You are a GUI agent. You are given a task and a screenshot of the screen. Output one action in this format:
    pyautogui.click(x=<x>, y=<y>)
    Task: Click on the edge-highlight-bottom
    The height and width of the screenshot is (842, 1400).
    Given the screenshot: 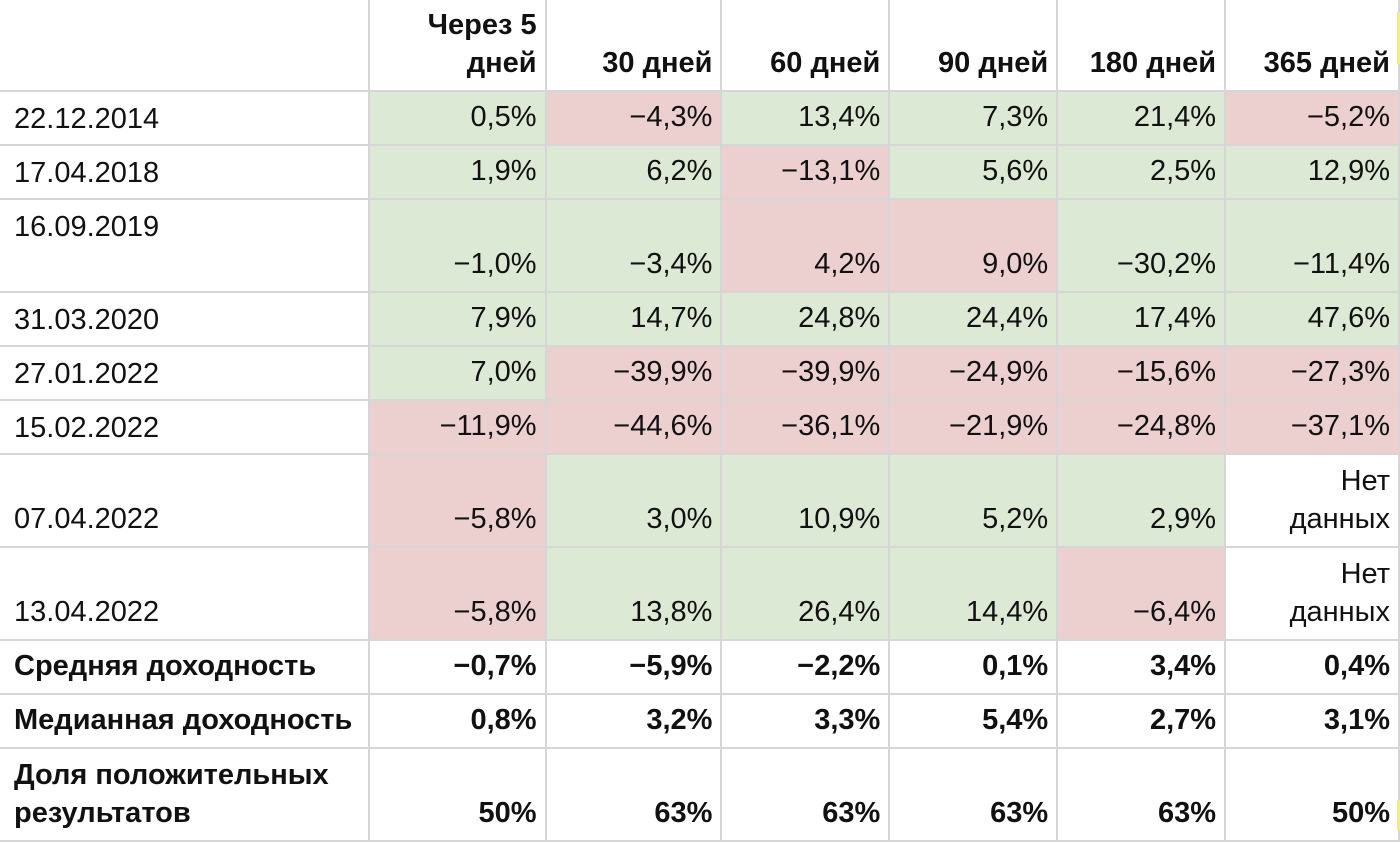 What is the action you would take?
    pyautogui.click(x=1398, y=815)
    